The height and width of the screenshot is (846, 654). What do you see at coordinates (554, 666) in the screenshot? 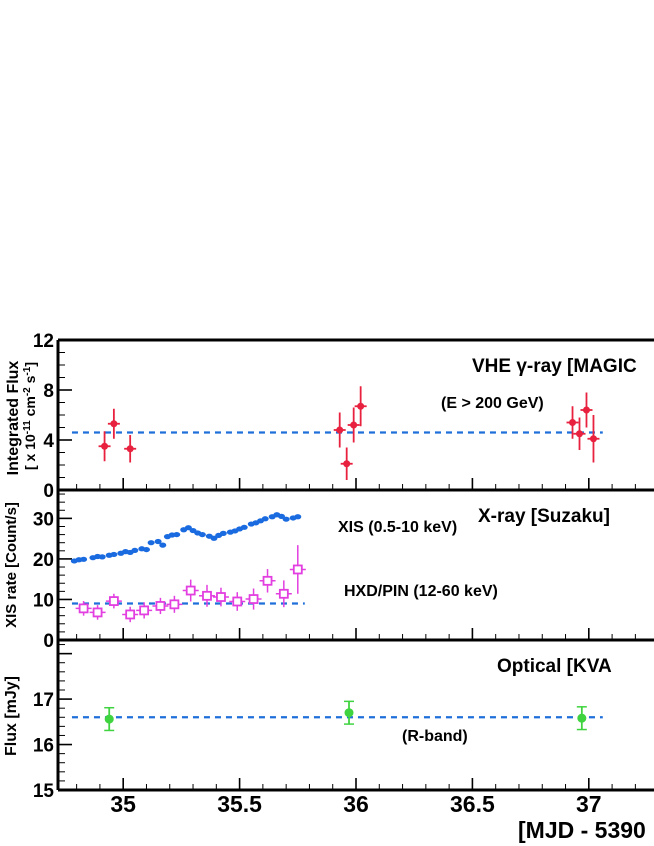
I see `optical-panel-title: Optical [KVA` at bounding box center [554, 666].